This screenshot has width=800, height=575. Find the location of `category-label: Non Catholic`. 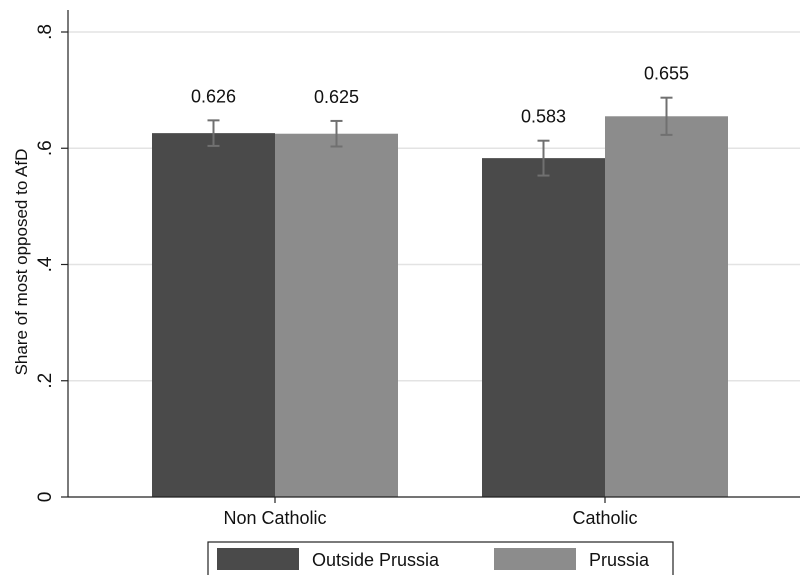

category-label: Non Catholic is located at coordinates (274, 518).